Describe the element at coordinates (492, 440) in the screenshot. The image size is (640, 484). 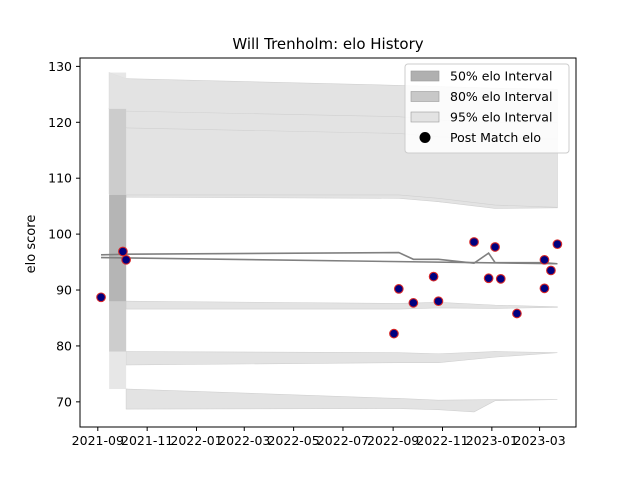
I see `x-tick-label-8: 2023-01` at that location.